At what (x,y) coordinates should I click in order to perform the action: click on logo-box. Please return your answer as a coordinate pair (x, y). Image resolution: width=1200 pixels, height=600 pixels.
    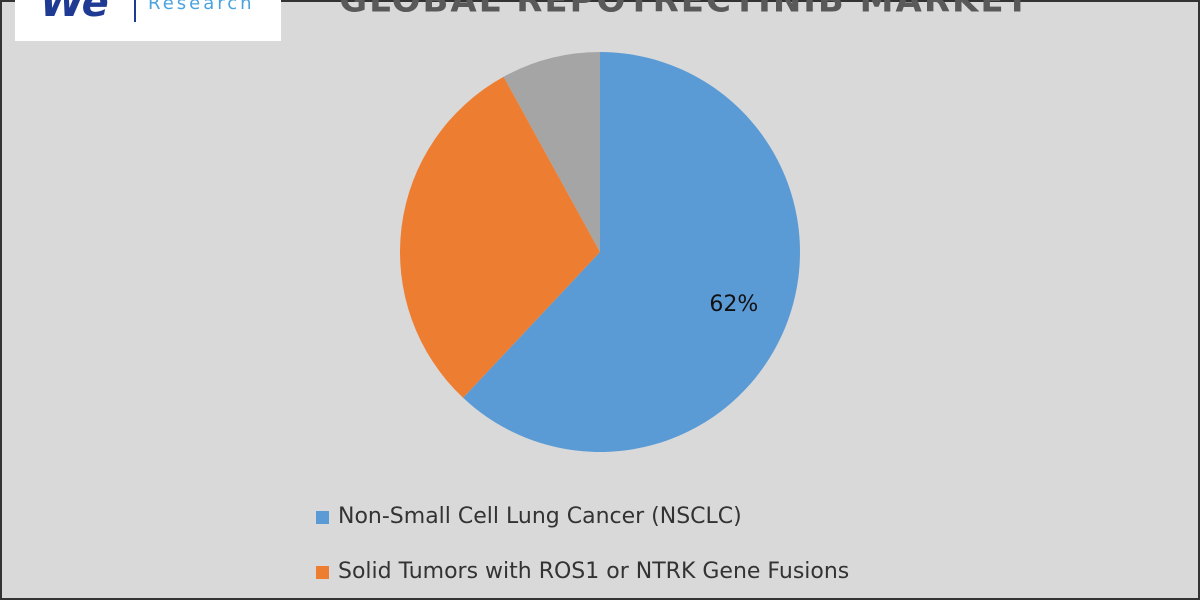
    Looking at the image, I should click on (148, 20).